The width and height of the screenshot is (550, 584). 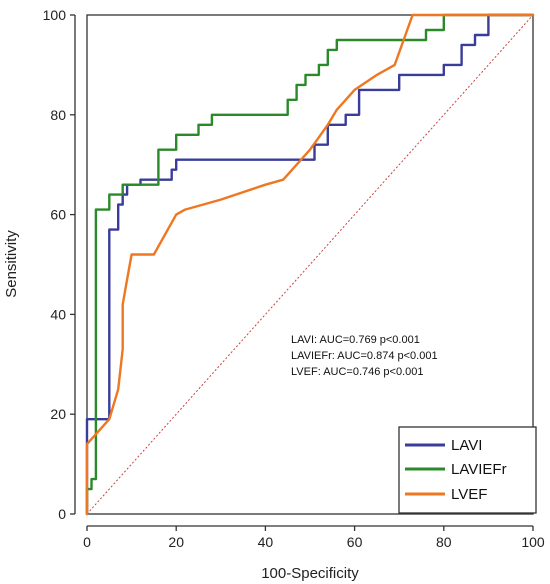 I want to click on legend: LAVI LAVIEFr LVEF, so click(x=467, y=470).